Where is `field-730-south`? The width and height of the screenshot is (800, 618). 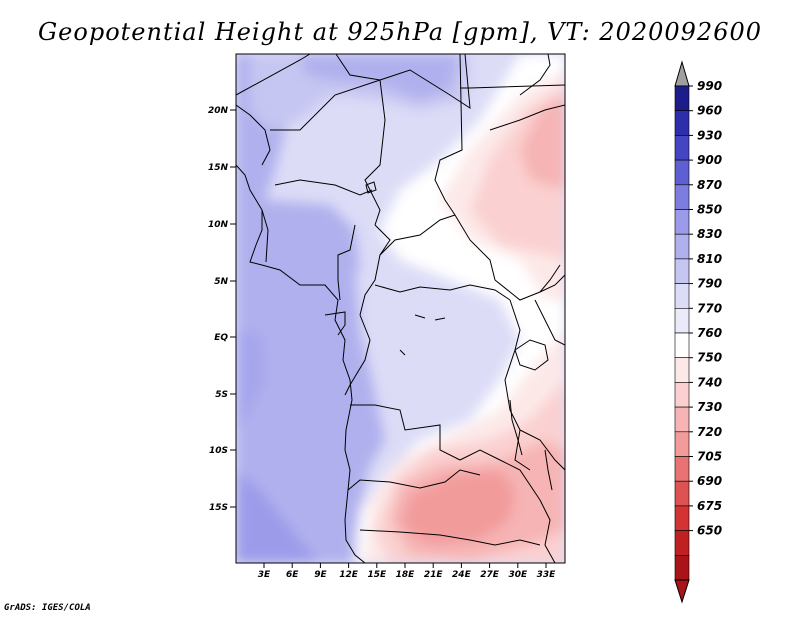
field-730-south is located at coordinates (457, 507).